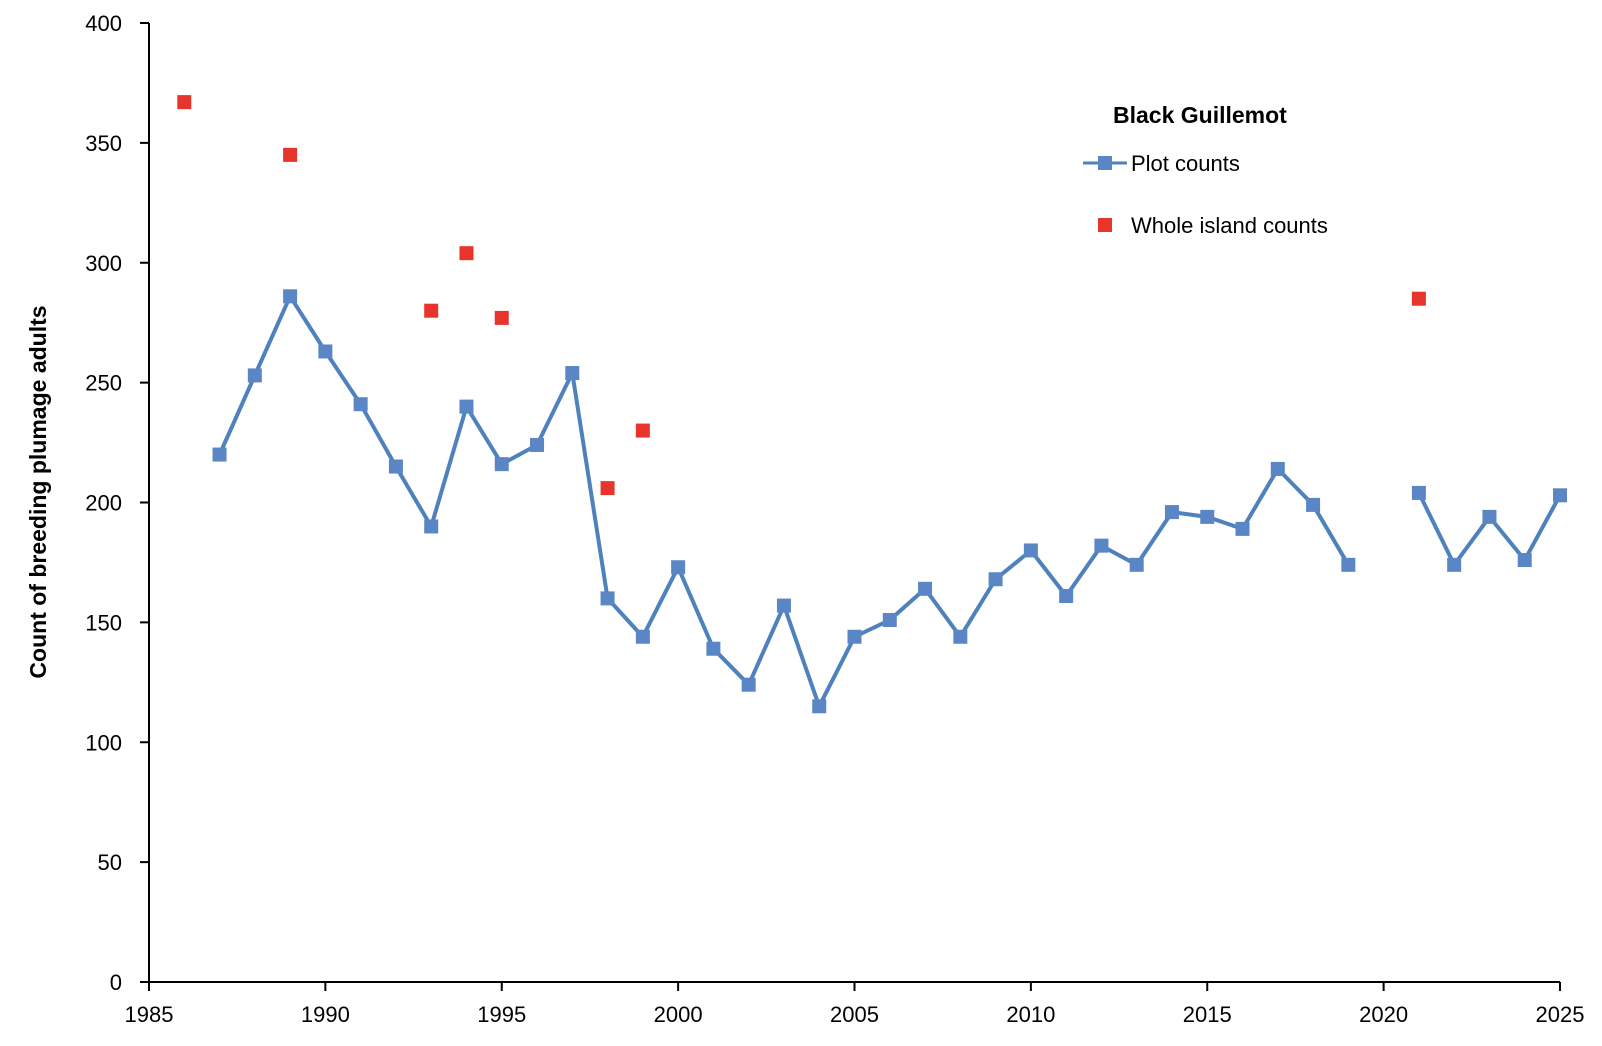 The height and width of the screenshot is (1046, 1602). What do you see at coordinates (1200, 115) in the screenshot?
I see `legend-title: Black Guillemot` at bounding box center [1200, 115].